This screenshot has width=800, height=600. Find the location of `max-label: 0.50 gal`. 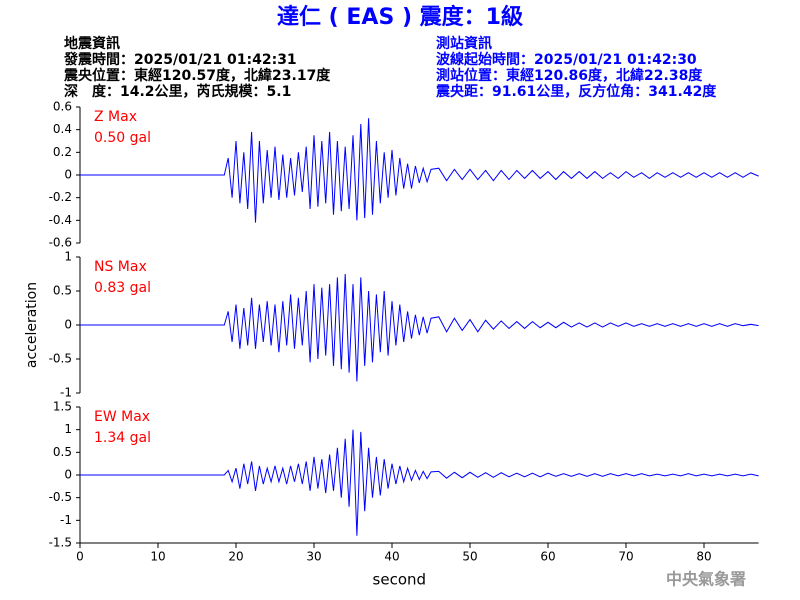

max-label: 0.50 gal is located at coordinates (122, 138).